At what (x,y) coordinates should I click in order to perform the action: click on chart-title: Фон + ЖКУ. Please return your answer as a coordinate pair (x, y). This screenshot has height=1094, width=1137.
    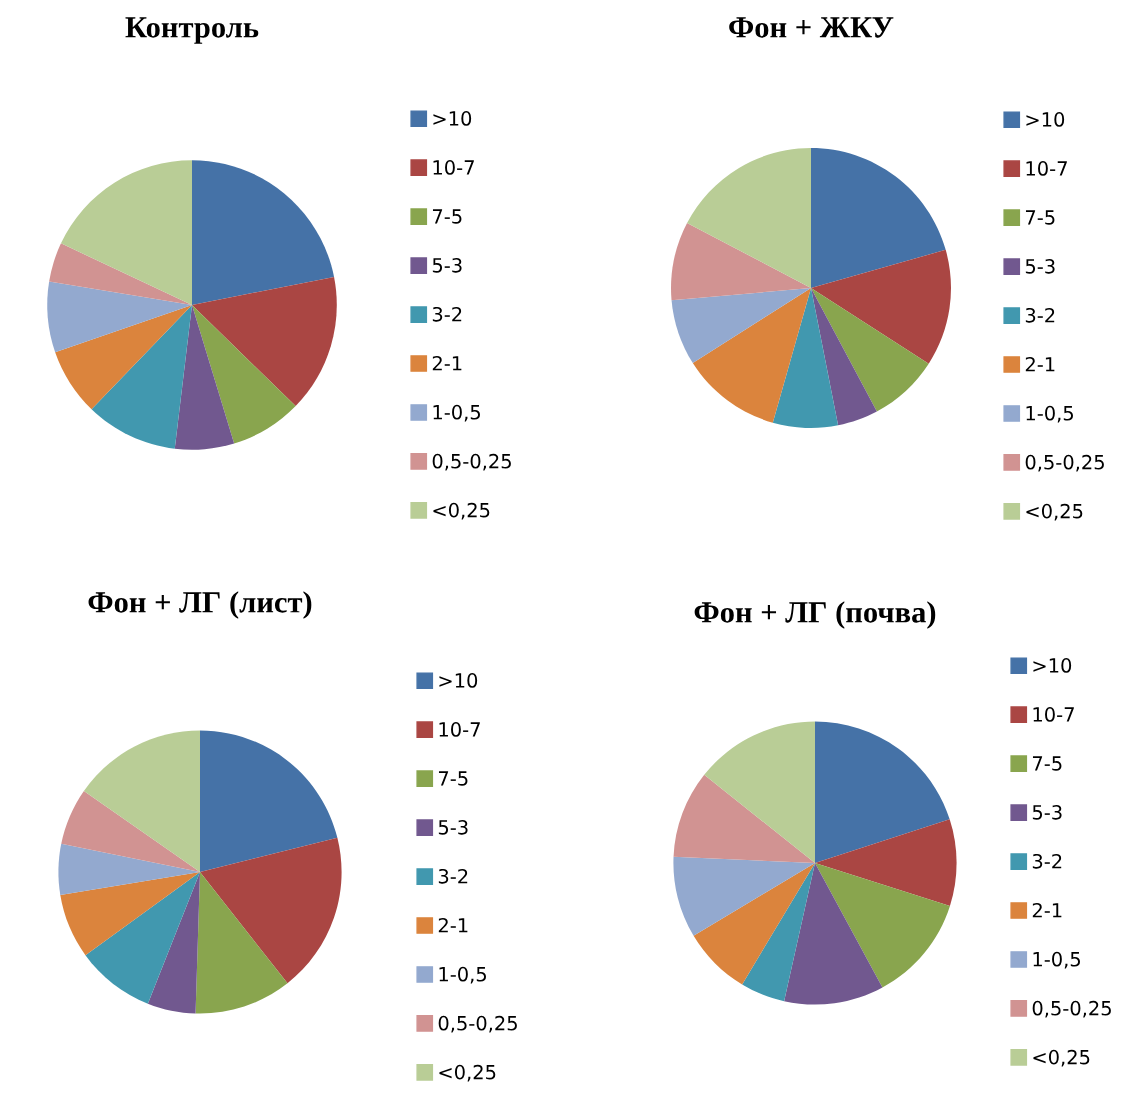
    Looking at the image, I should click on (811, 27).